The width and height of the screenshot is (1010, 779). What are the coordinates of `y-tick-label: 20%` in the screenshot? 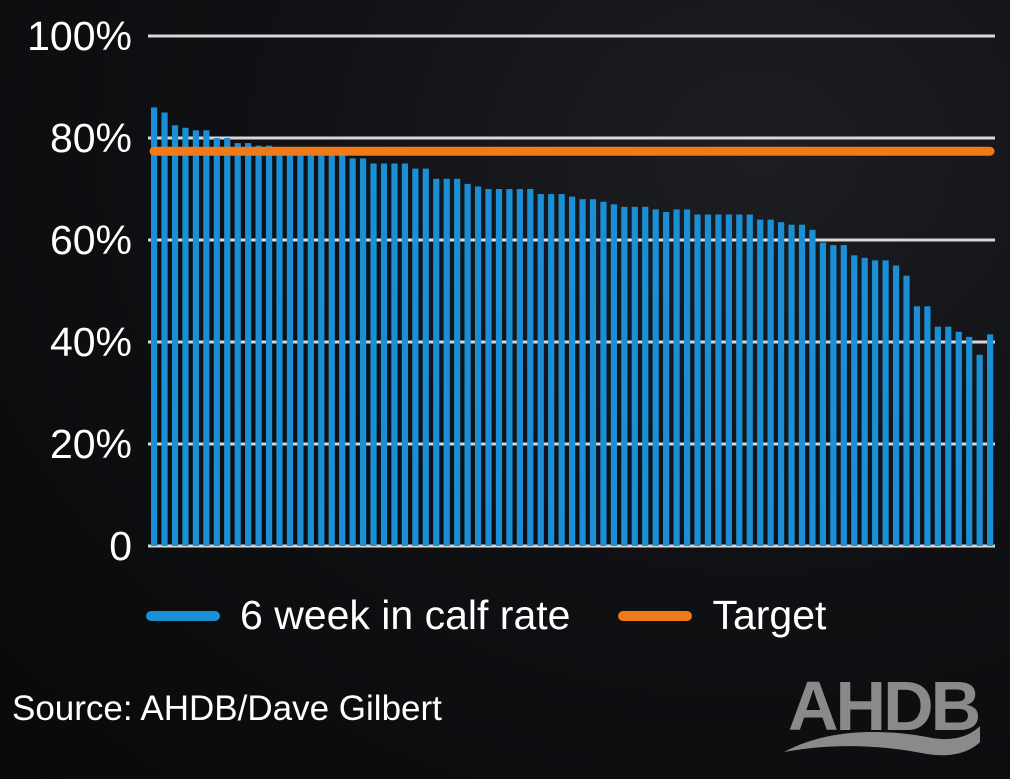 It's located at (90, 444).